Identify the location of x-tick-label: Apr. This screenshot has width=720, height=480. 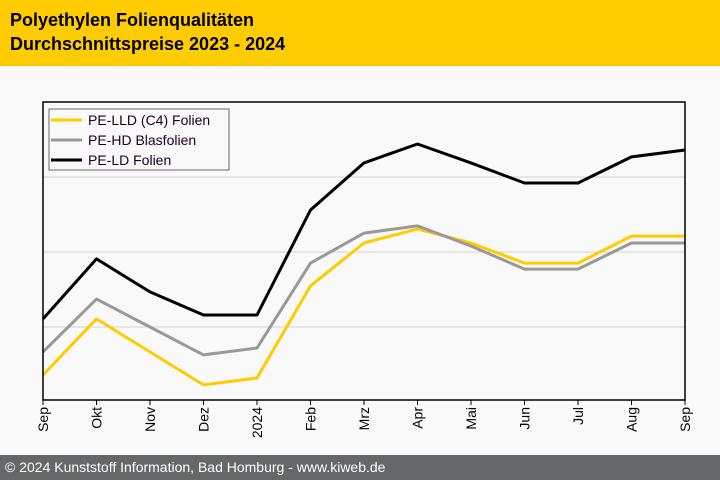
(418, 418).